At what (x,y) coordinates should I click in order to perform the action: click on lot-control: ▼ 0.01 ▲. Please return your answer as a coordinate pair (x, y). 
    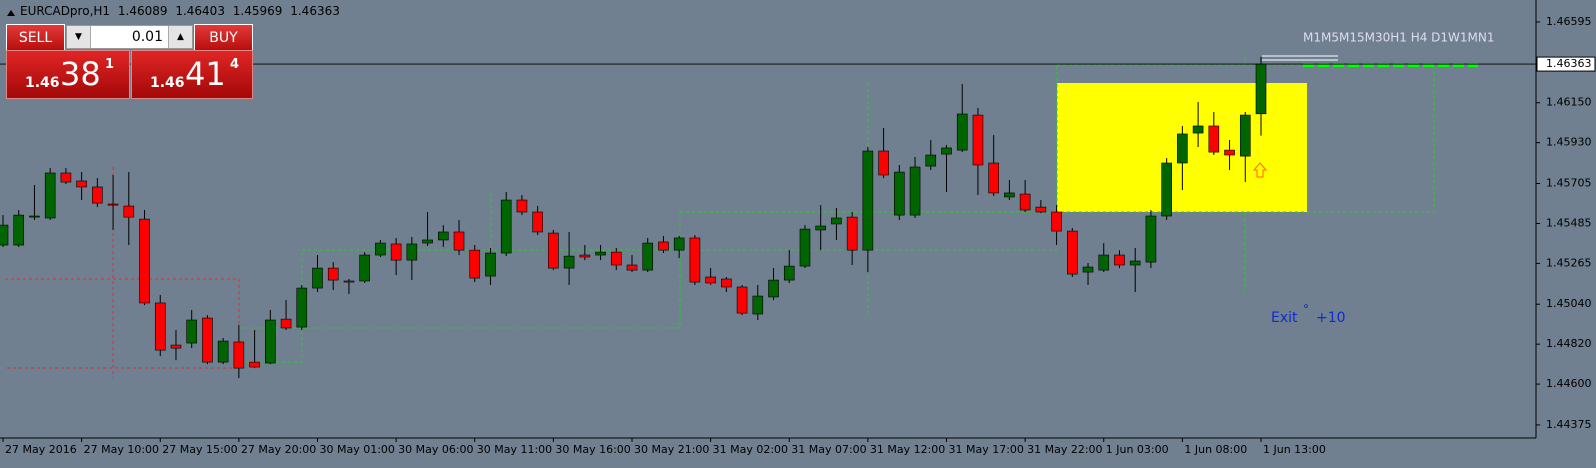
    Looking at the image, I should click on (129, 37).